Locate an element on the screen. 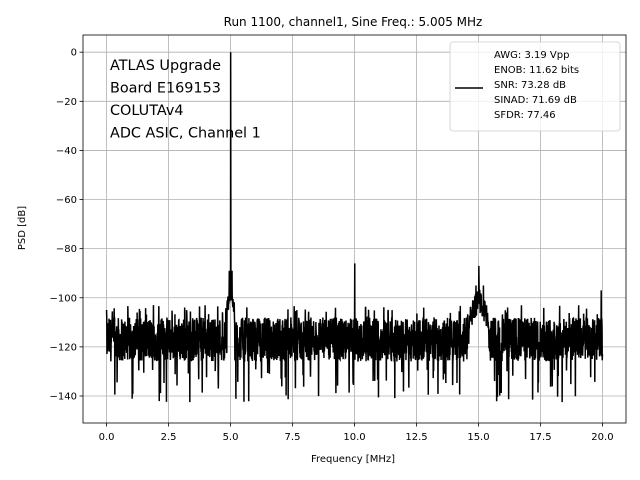 The width and height of the screenshot is (640, 480). y-tick-label: −80 is located at coordinates (66, 249).